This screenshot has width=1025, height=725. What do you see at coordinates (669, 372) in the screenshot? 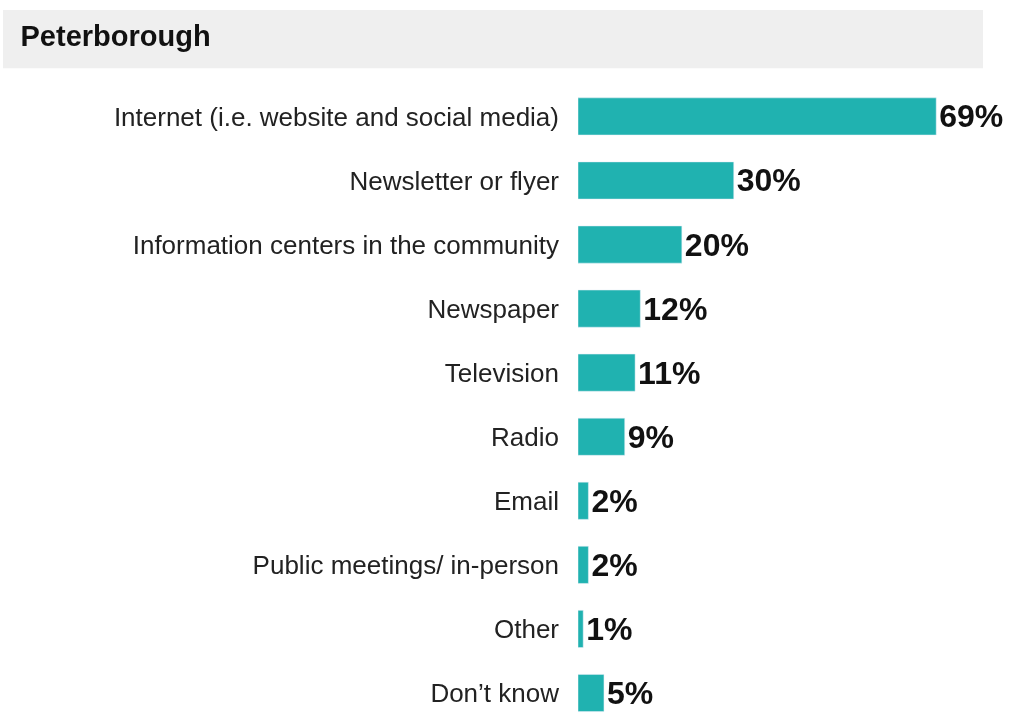
I see `data-label: 11%` at bounding box center [669, 372].